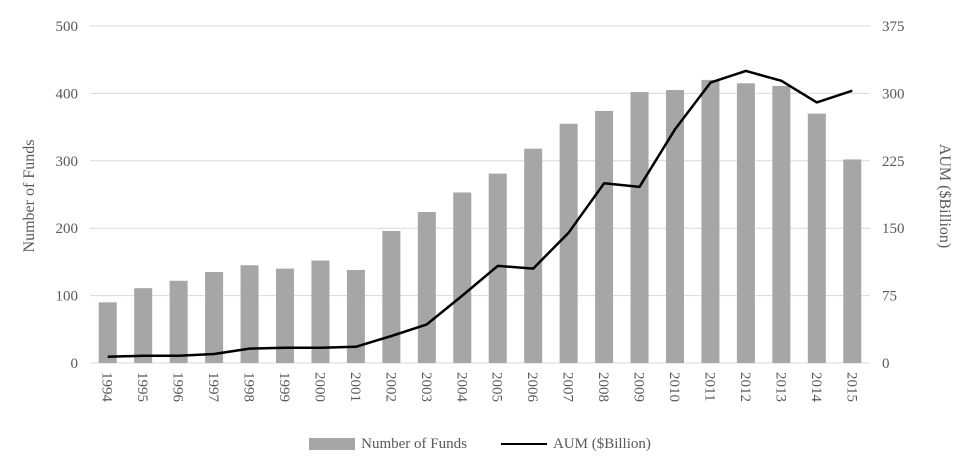 The height and width of the screenshot is (468, 960). What do you see at coordinates (601, 443) in the screenshot?
I see `legend-label-aum: AUM ($Billion)` at bounding box center [601, 443].